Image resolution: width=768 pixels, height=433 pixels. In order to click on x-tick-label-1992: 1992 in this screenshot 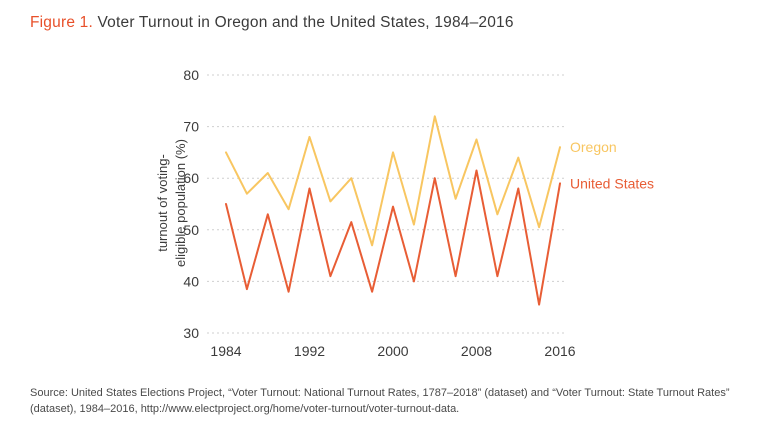, I will do `click(309, 351)`.